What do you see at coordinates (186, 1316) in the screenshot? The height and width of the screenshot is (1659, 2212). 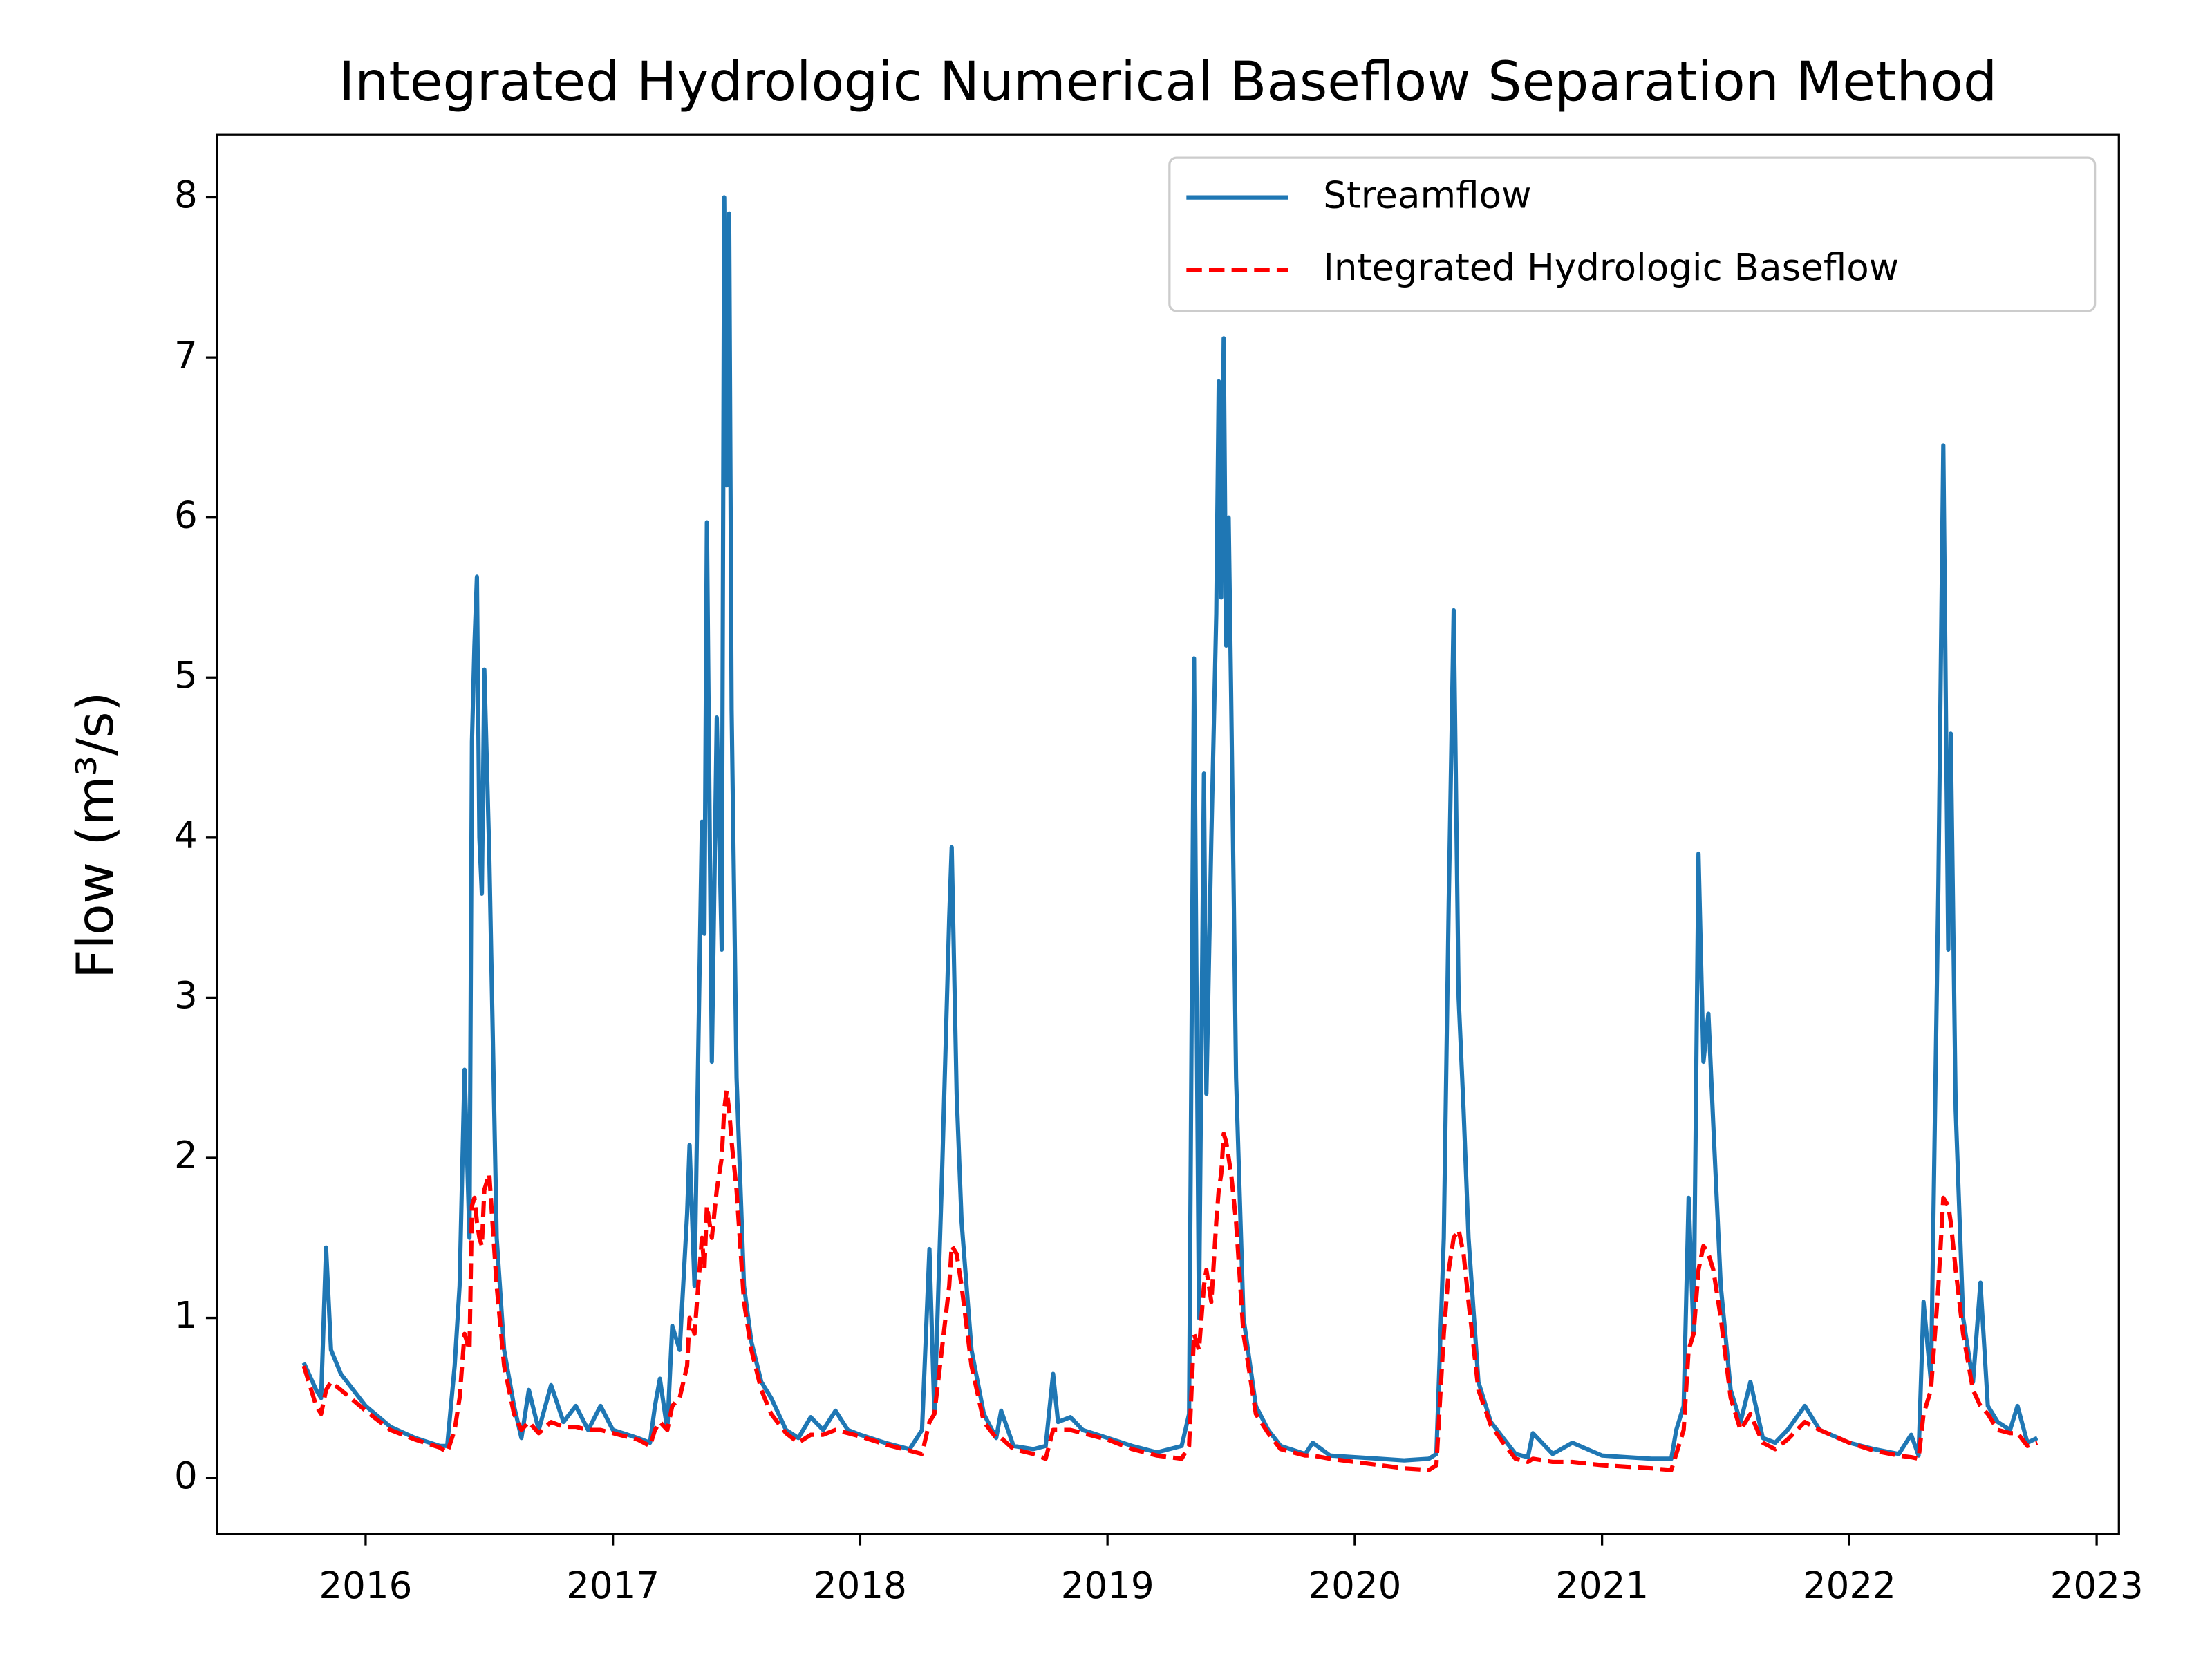 I see `y-tick-label: 1` at bounding box center [186, 1316].